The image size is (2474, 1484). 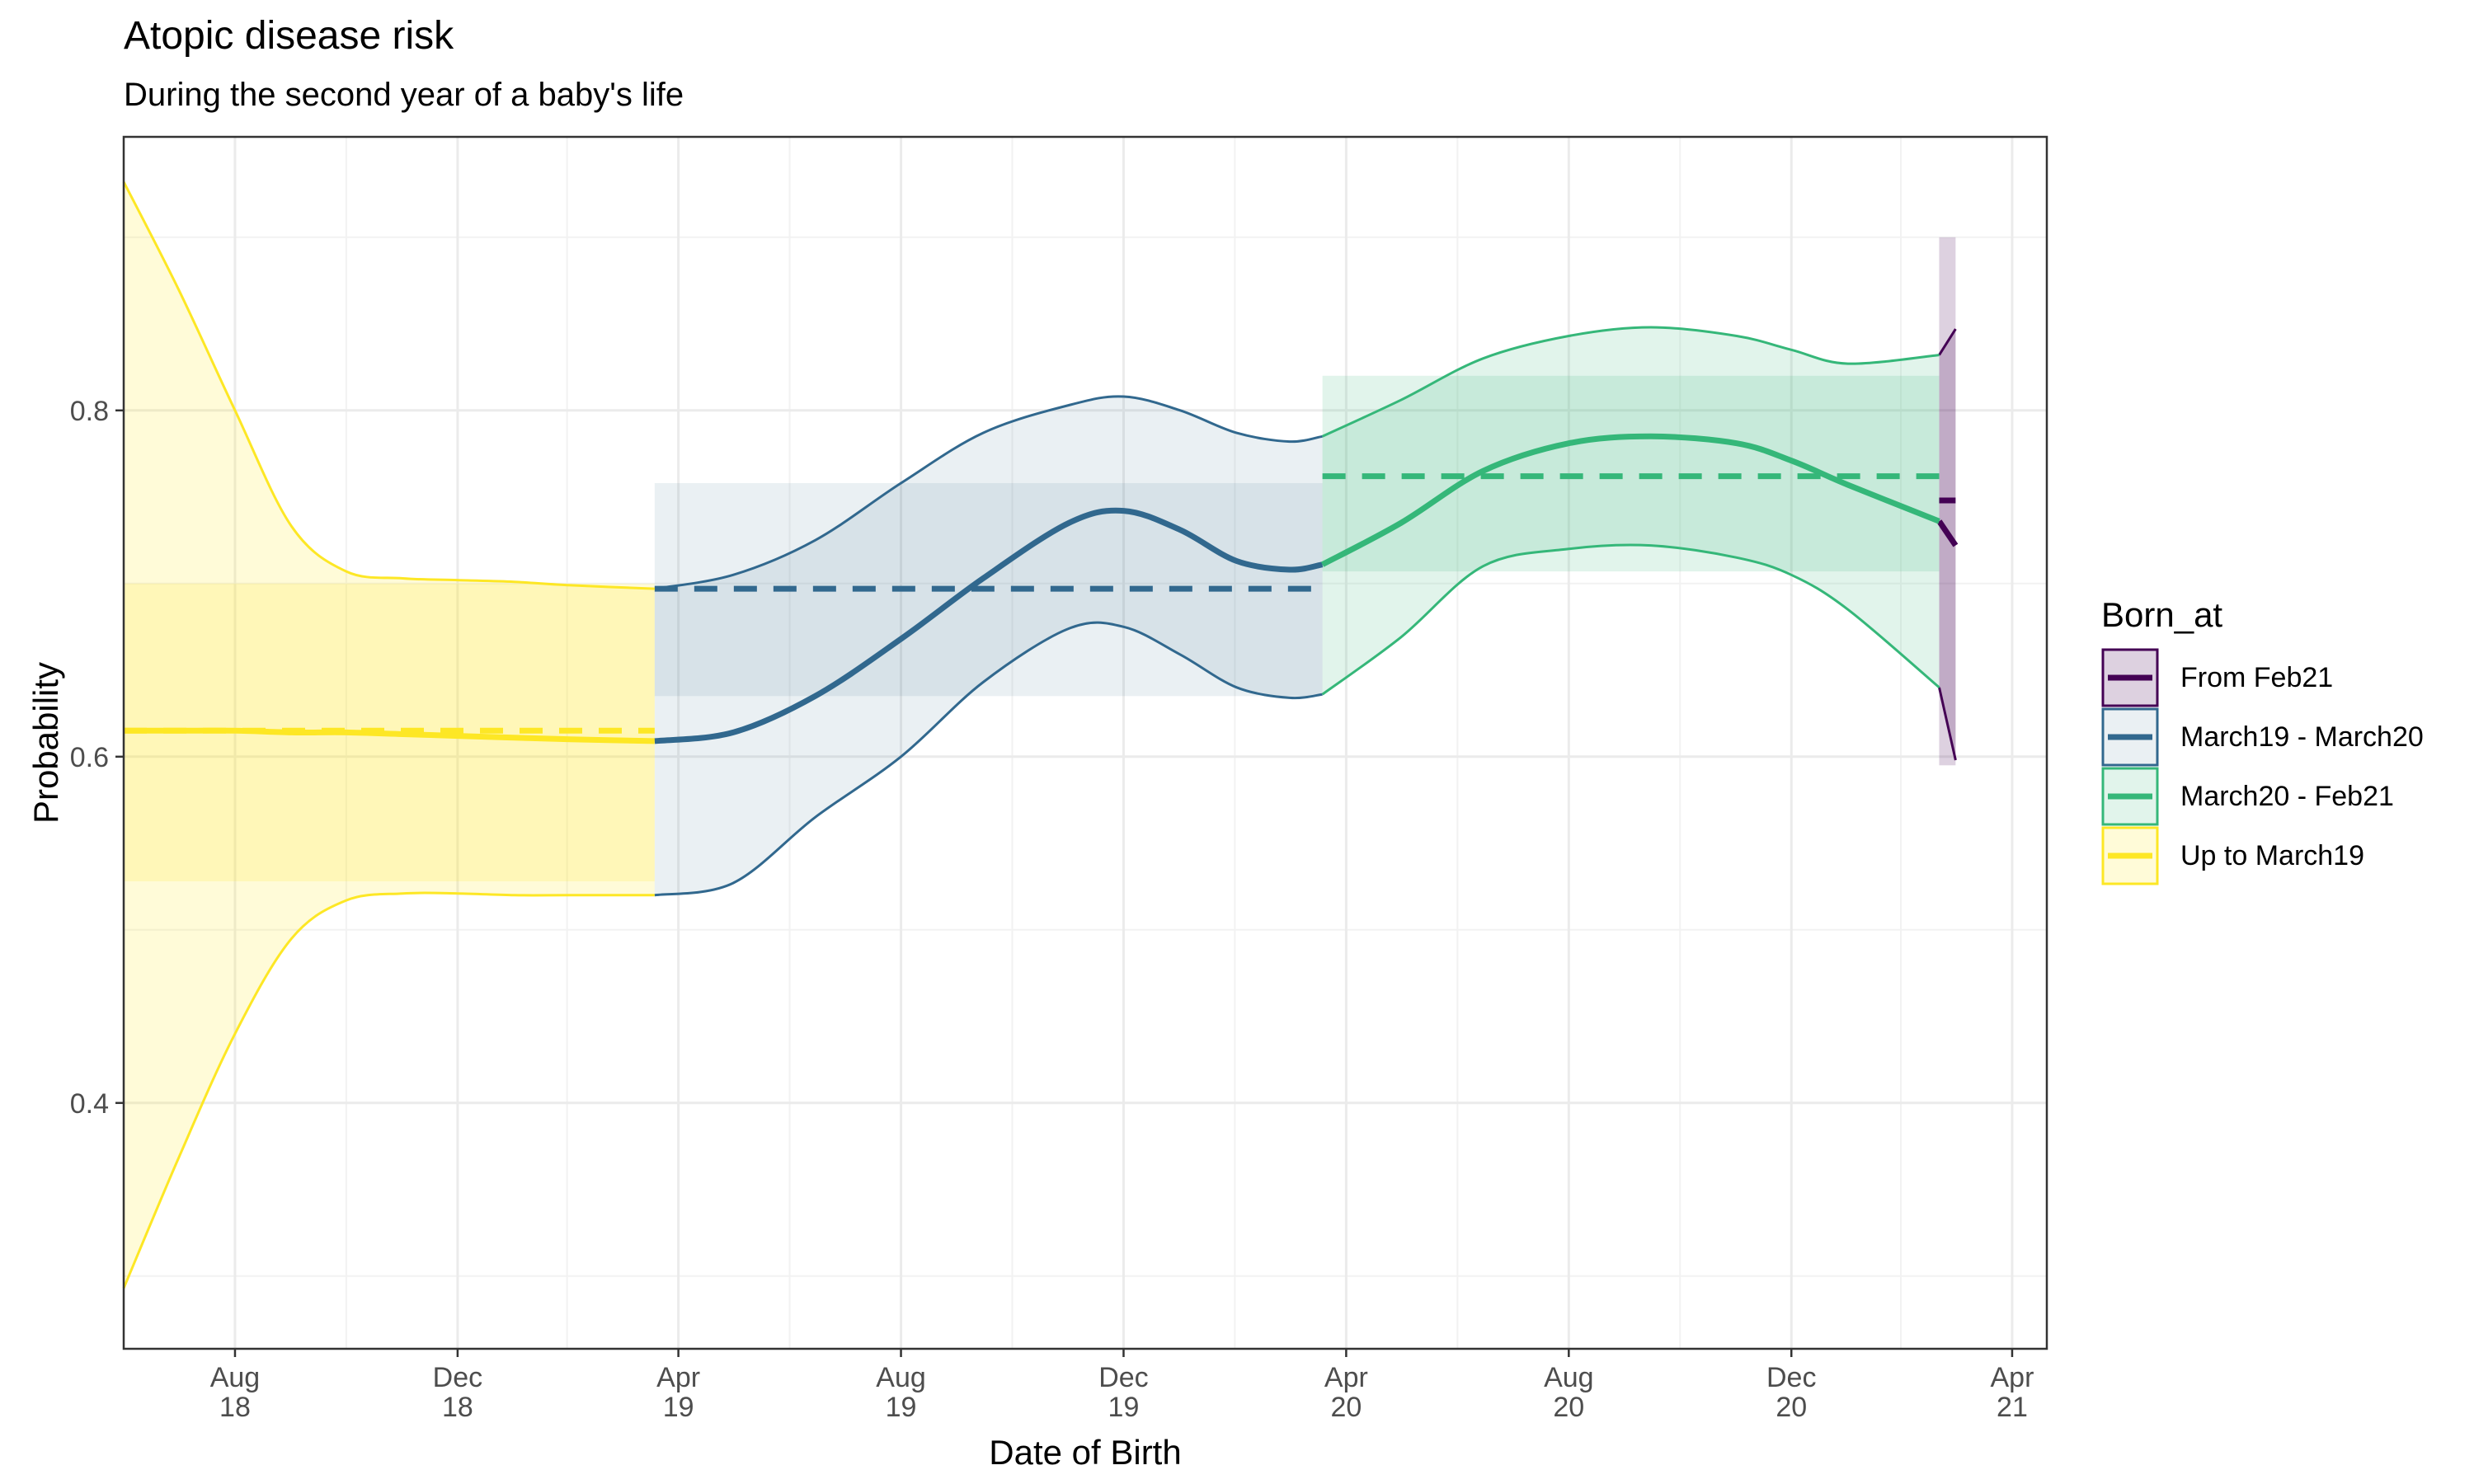 I want to click on legend-label: From Feb21, so click(x=2257, y=677).